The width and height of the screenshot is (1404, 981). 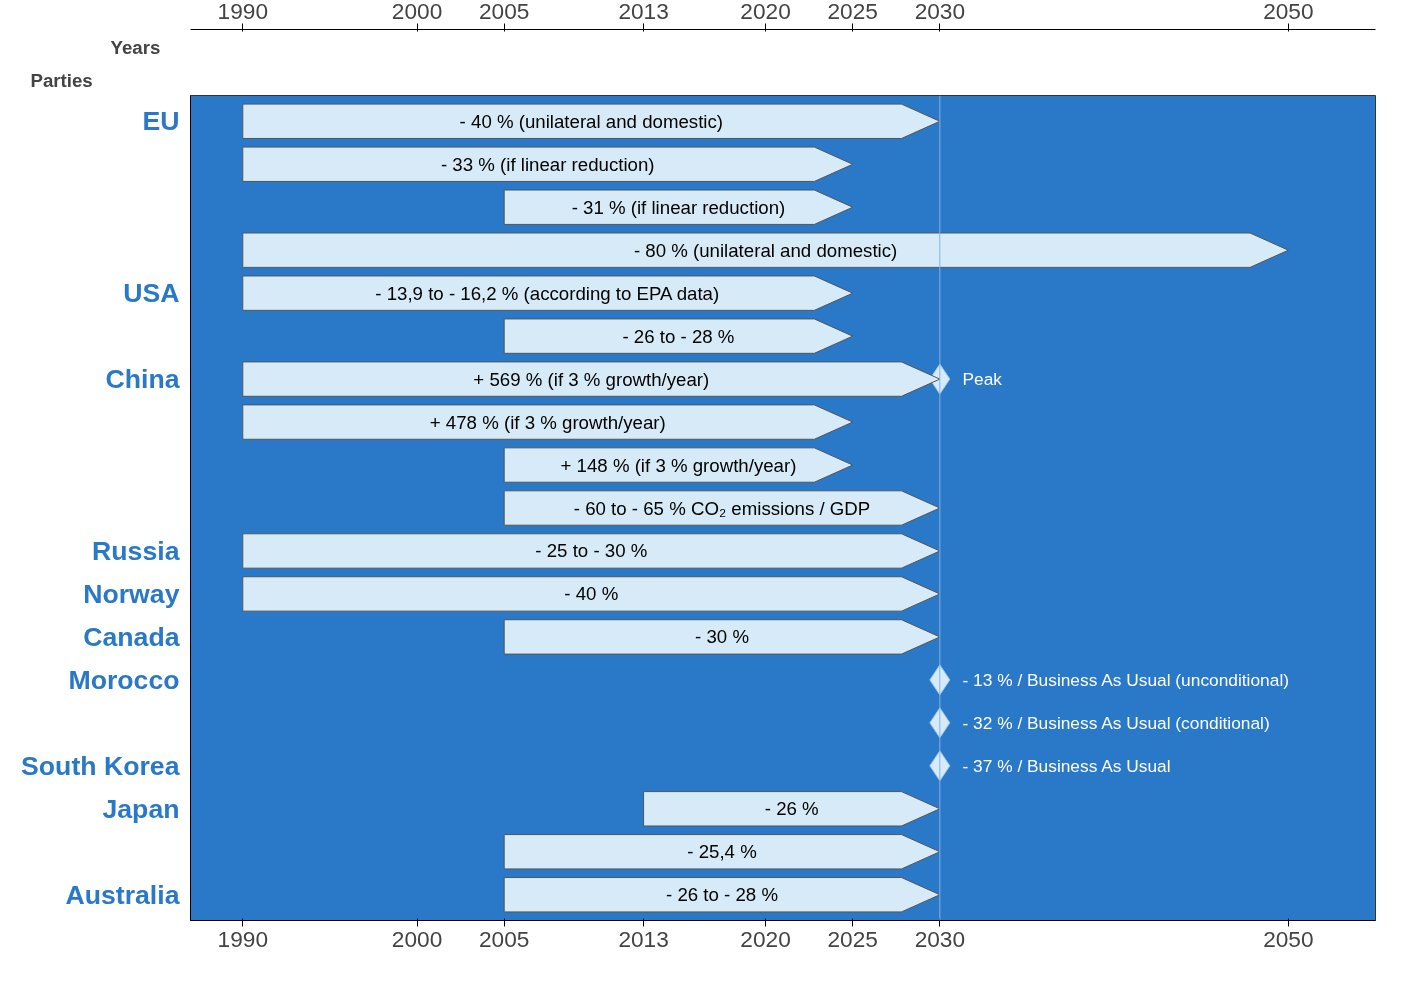 I want to click on y-tick-label: Australia, so click(x=122, y=894).